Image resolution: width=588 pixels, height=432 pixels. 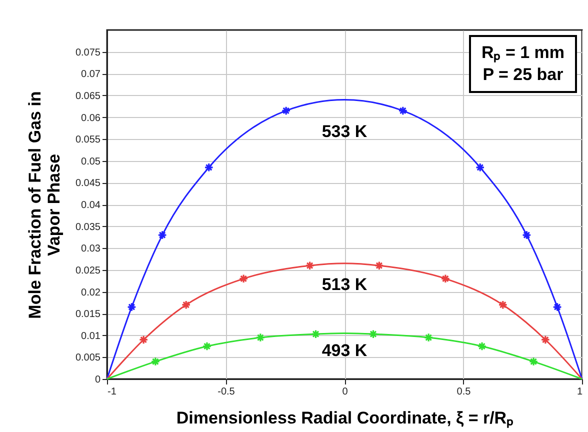 What do you see at coordinates (88, 270) in the screenshot?
I see `y-tick-label: 0.025` at bounding box center [88, 270].